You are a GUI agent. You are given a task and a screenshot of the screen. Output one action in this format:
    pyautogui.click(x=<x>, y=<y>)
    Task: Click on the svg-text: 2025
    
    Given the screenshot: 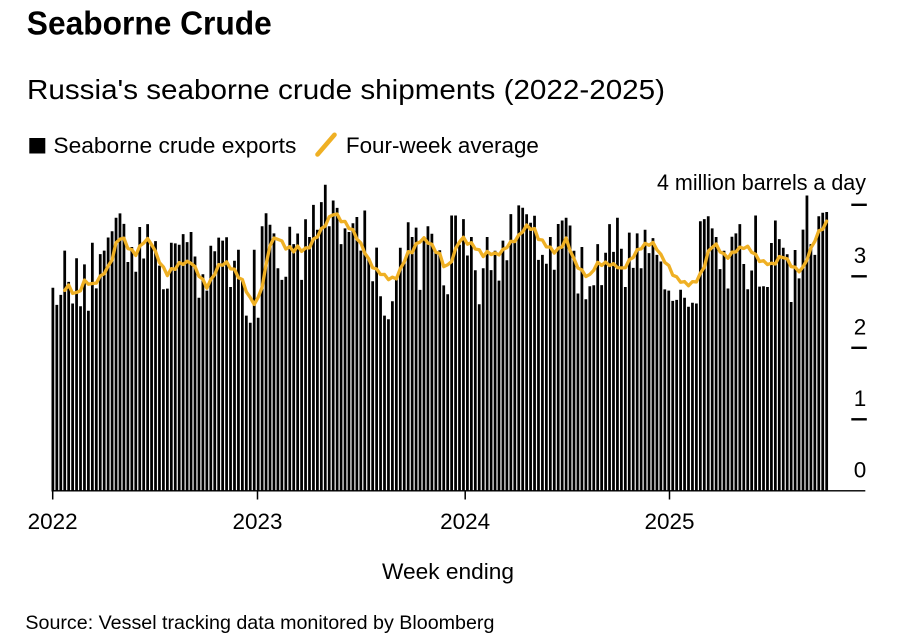 What is the action you would take?
    pyautogui.click(x=670, y=521)
    